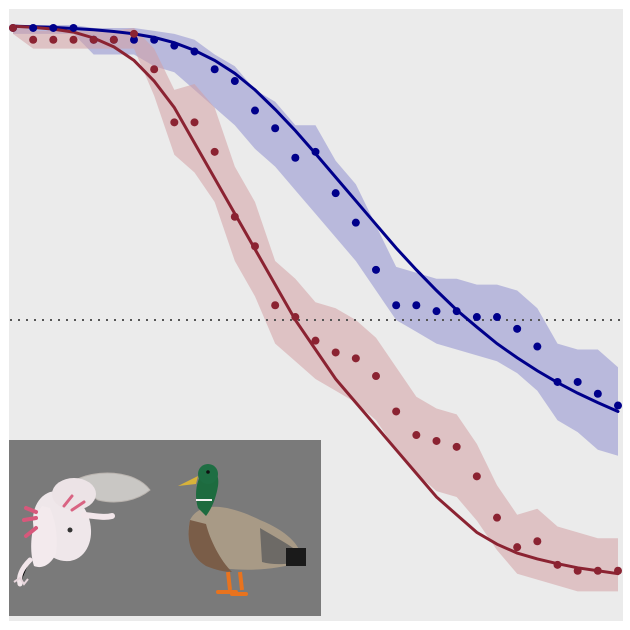 Image resolution: width=630 pixels, height=630 pixels. Describe the element at coordinates (82, 529) in the screenshot. I see `axolotl-icon` at that location.